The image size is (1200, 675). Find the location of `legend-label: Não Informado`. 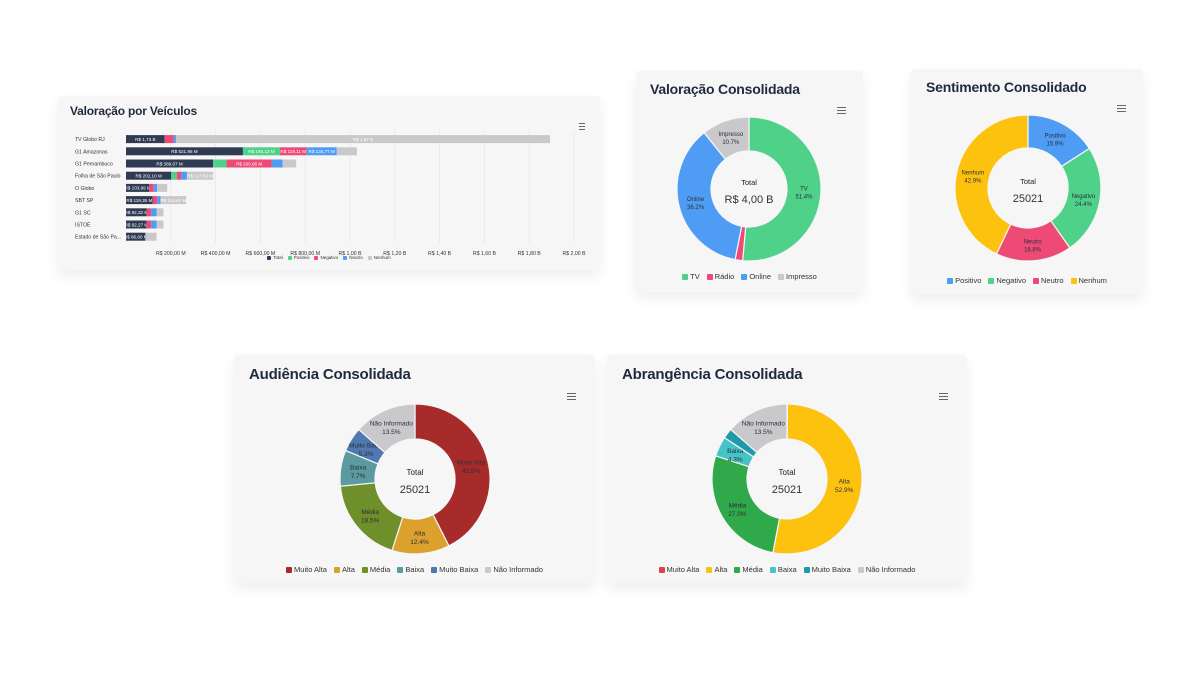

legend-label: Não Informado is located at coordinates (890, 569).